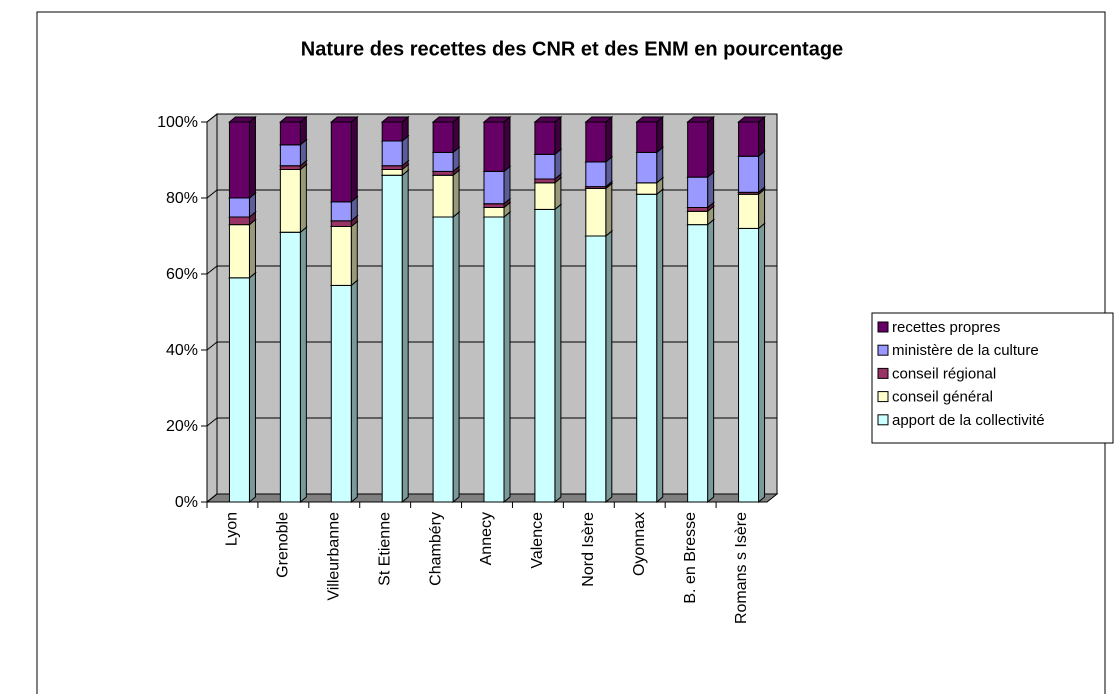 This screenshot has width=1115, height=694. I want to click on legend-label: apport de la collectivité, so click(968, 420).